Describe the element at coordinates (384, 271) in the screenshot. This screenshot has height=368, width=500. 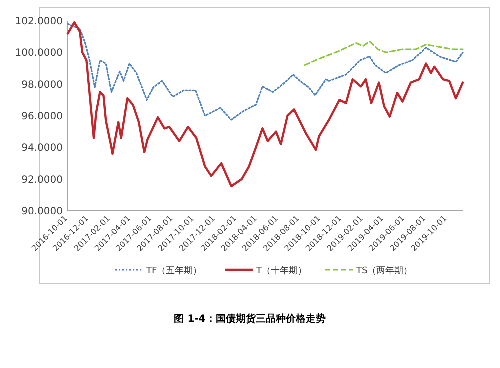
I see `legend-label: TS（两年期）` at that location.